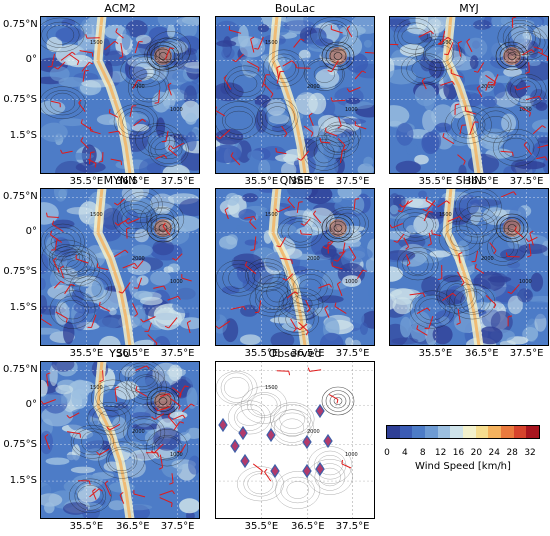 Image resolution: width=550 pixels, height=536 pixels. I want to click on high-wind-core, so click(114, 267).